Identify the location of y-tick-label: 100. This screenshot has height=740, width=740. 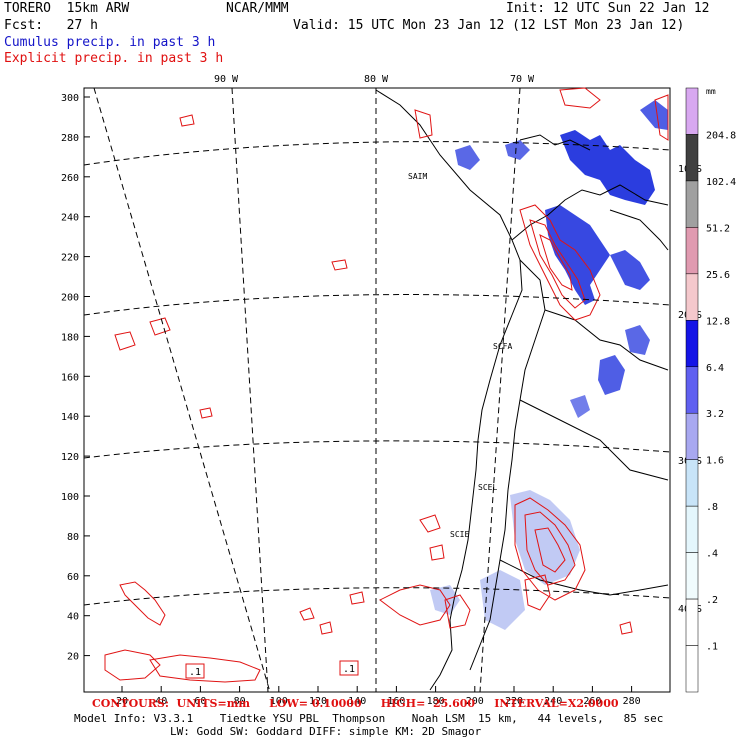
(70, 497).